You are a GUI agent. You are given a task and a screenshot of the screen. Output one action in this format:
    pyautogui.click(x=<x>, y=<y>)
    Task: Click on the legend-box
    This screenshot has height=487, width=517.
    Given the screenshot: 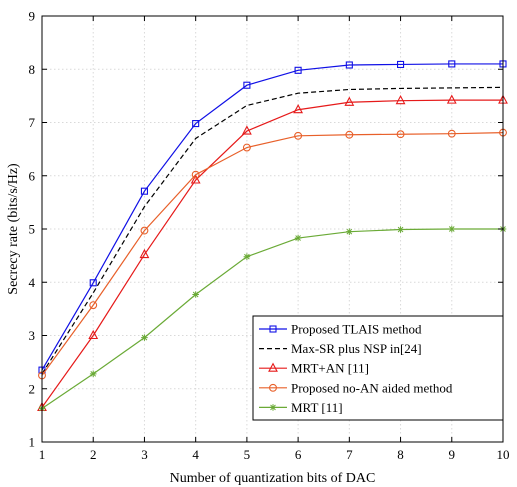 What is the action you would take?
    pyautogui.click(x=378, y=368)
    